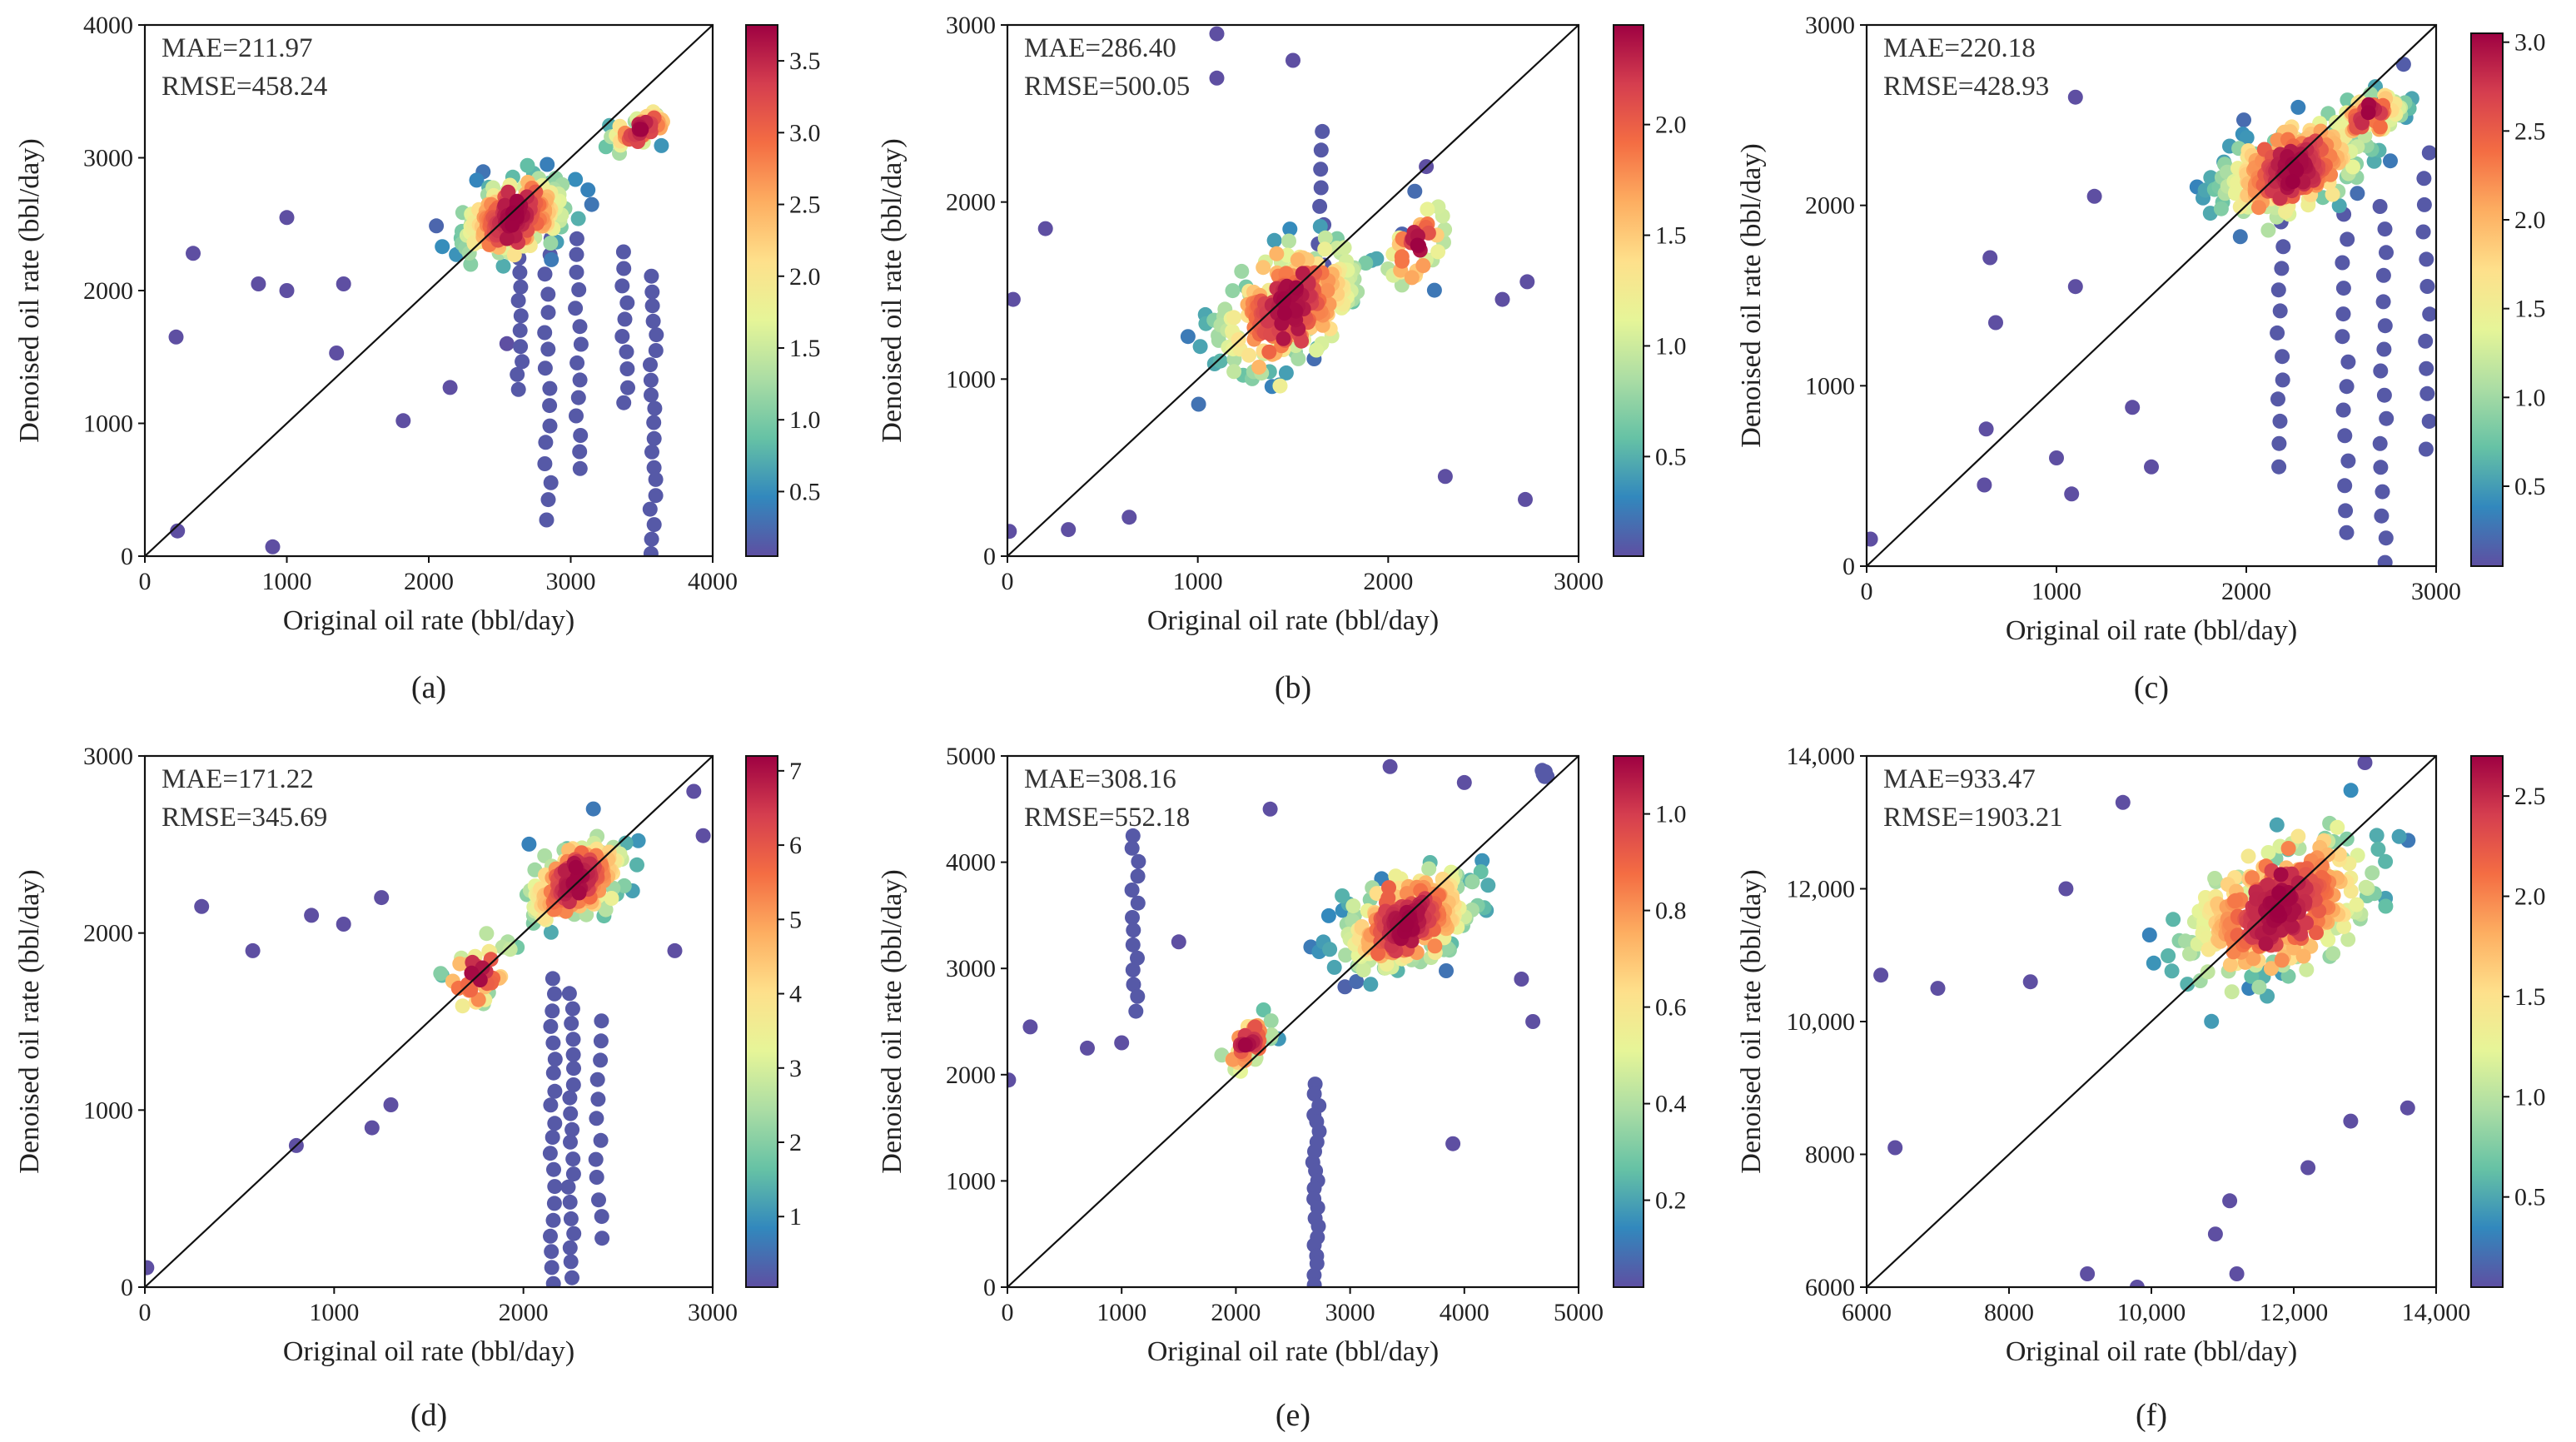  I want to click on colorbar-tick-label: 2.5, so click(2530, 131).